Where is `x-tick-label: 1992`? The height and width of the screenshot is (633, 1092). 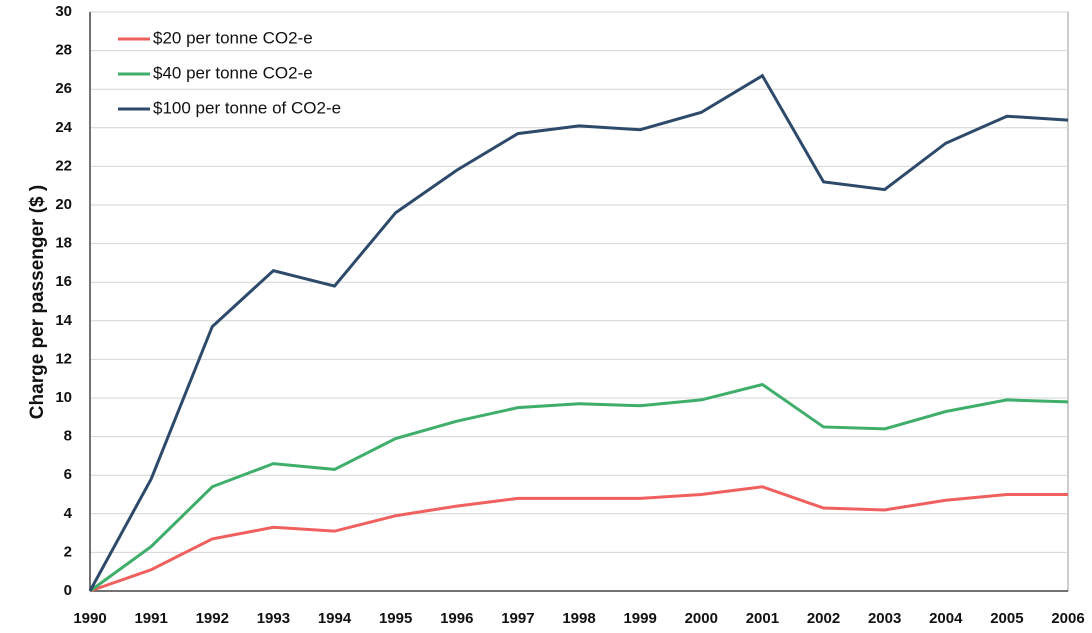
x-tick-label: 1992 is located at coordinates (212, 618).